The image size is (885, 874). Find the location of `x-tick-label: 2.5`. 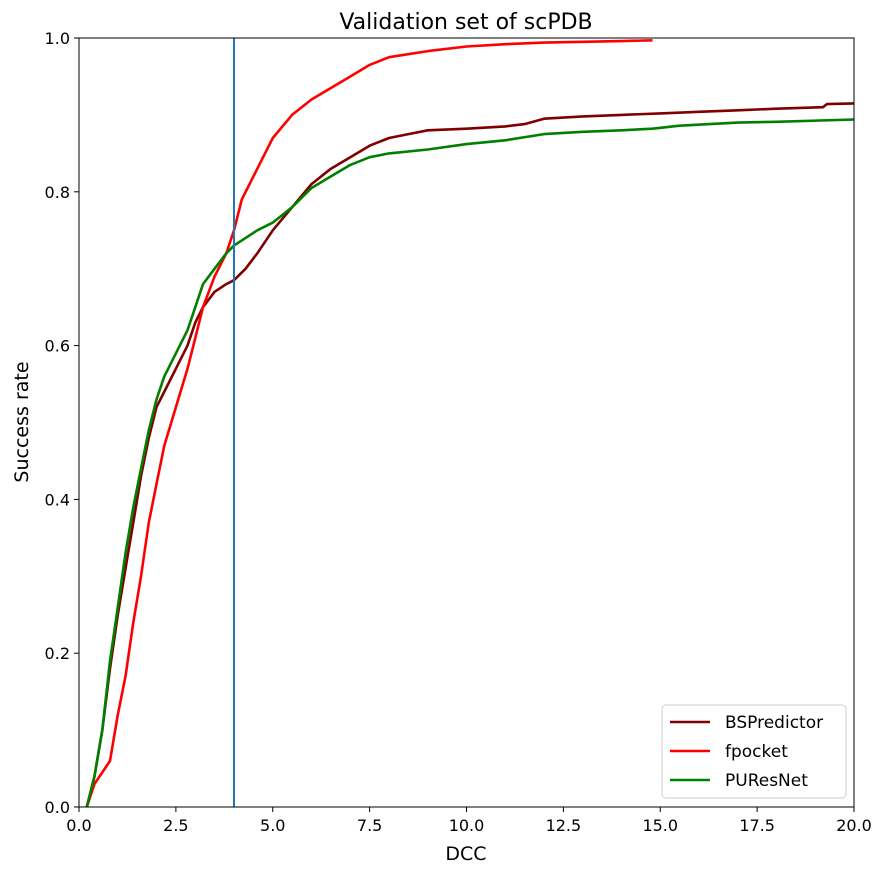

x-tick-label: 2.5 is located at coordinates (175, 825).